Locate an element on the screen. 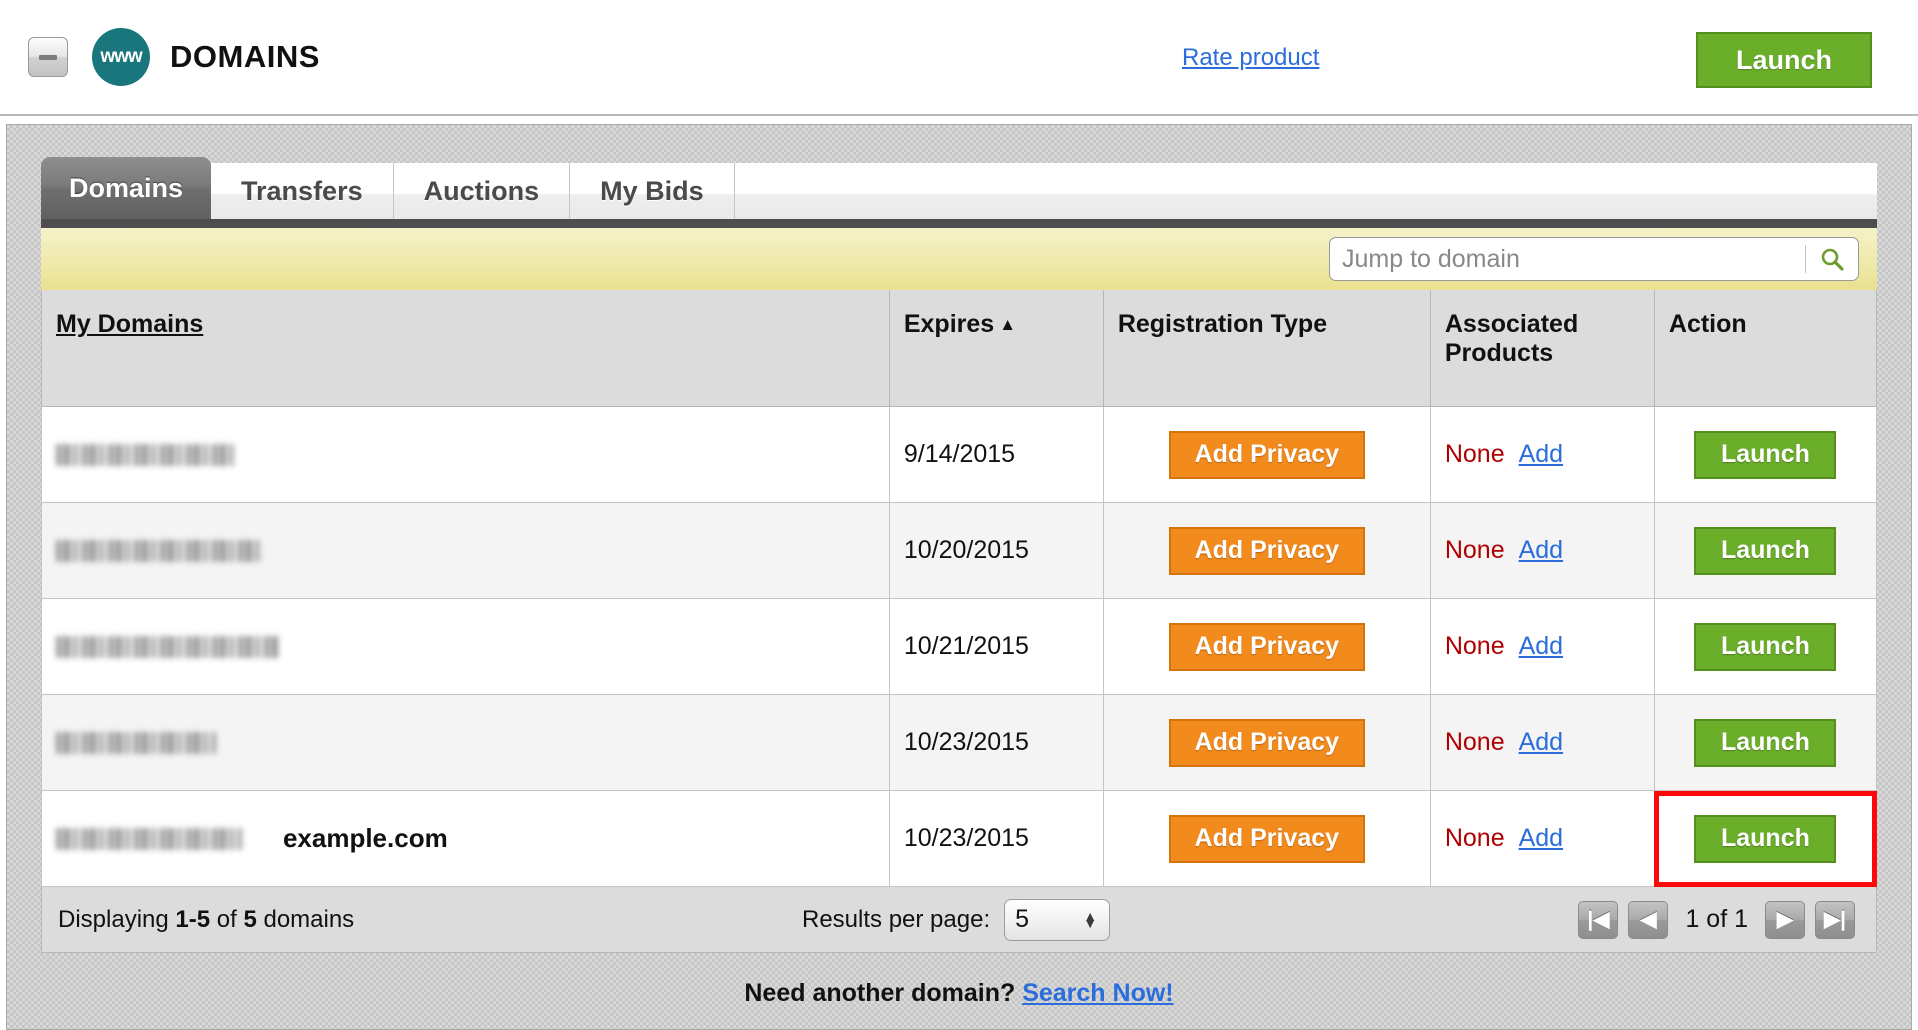  last-page-button: ▶| is located at coordinates (1835, 919).